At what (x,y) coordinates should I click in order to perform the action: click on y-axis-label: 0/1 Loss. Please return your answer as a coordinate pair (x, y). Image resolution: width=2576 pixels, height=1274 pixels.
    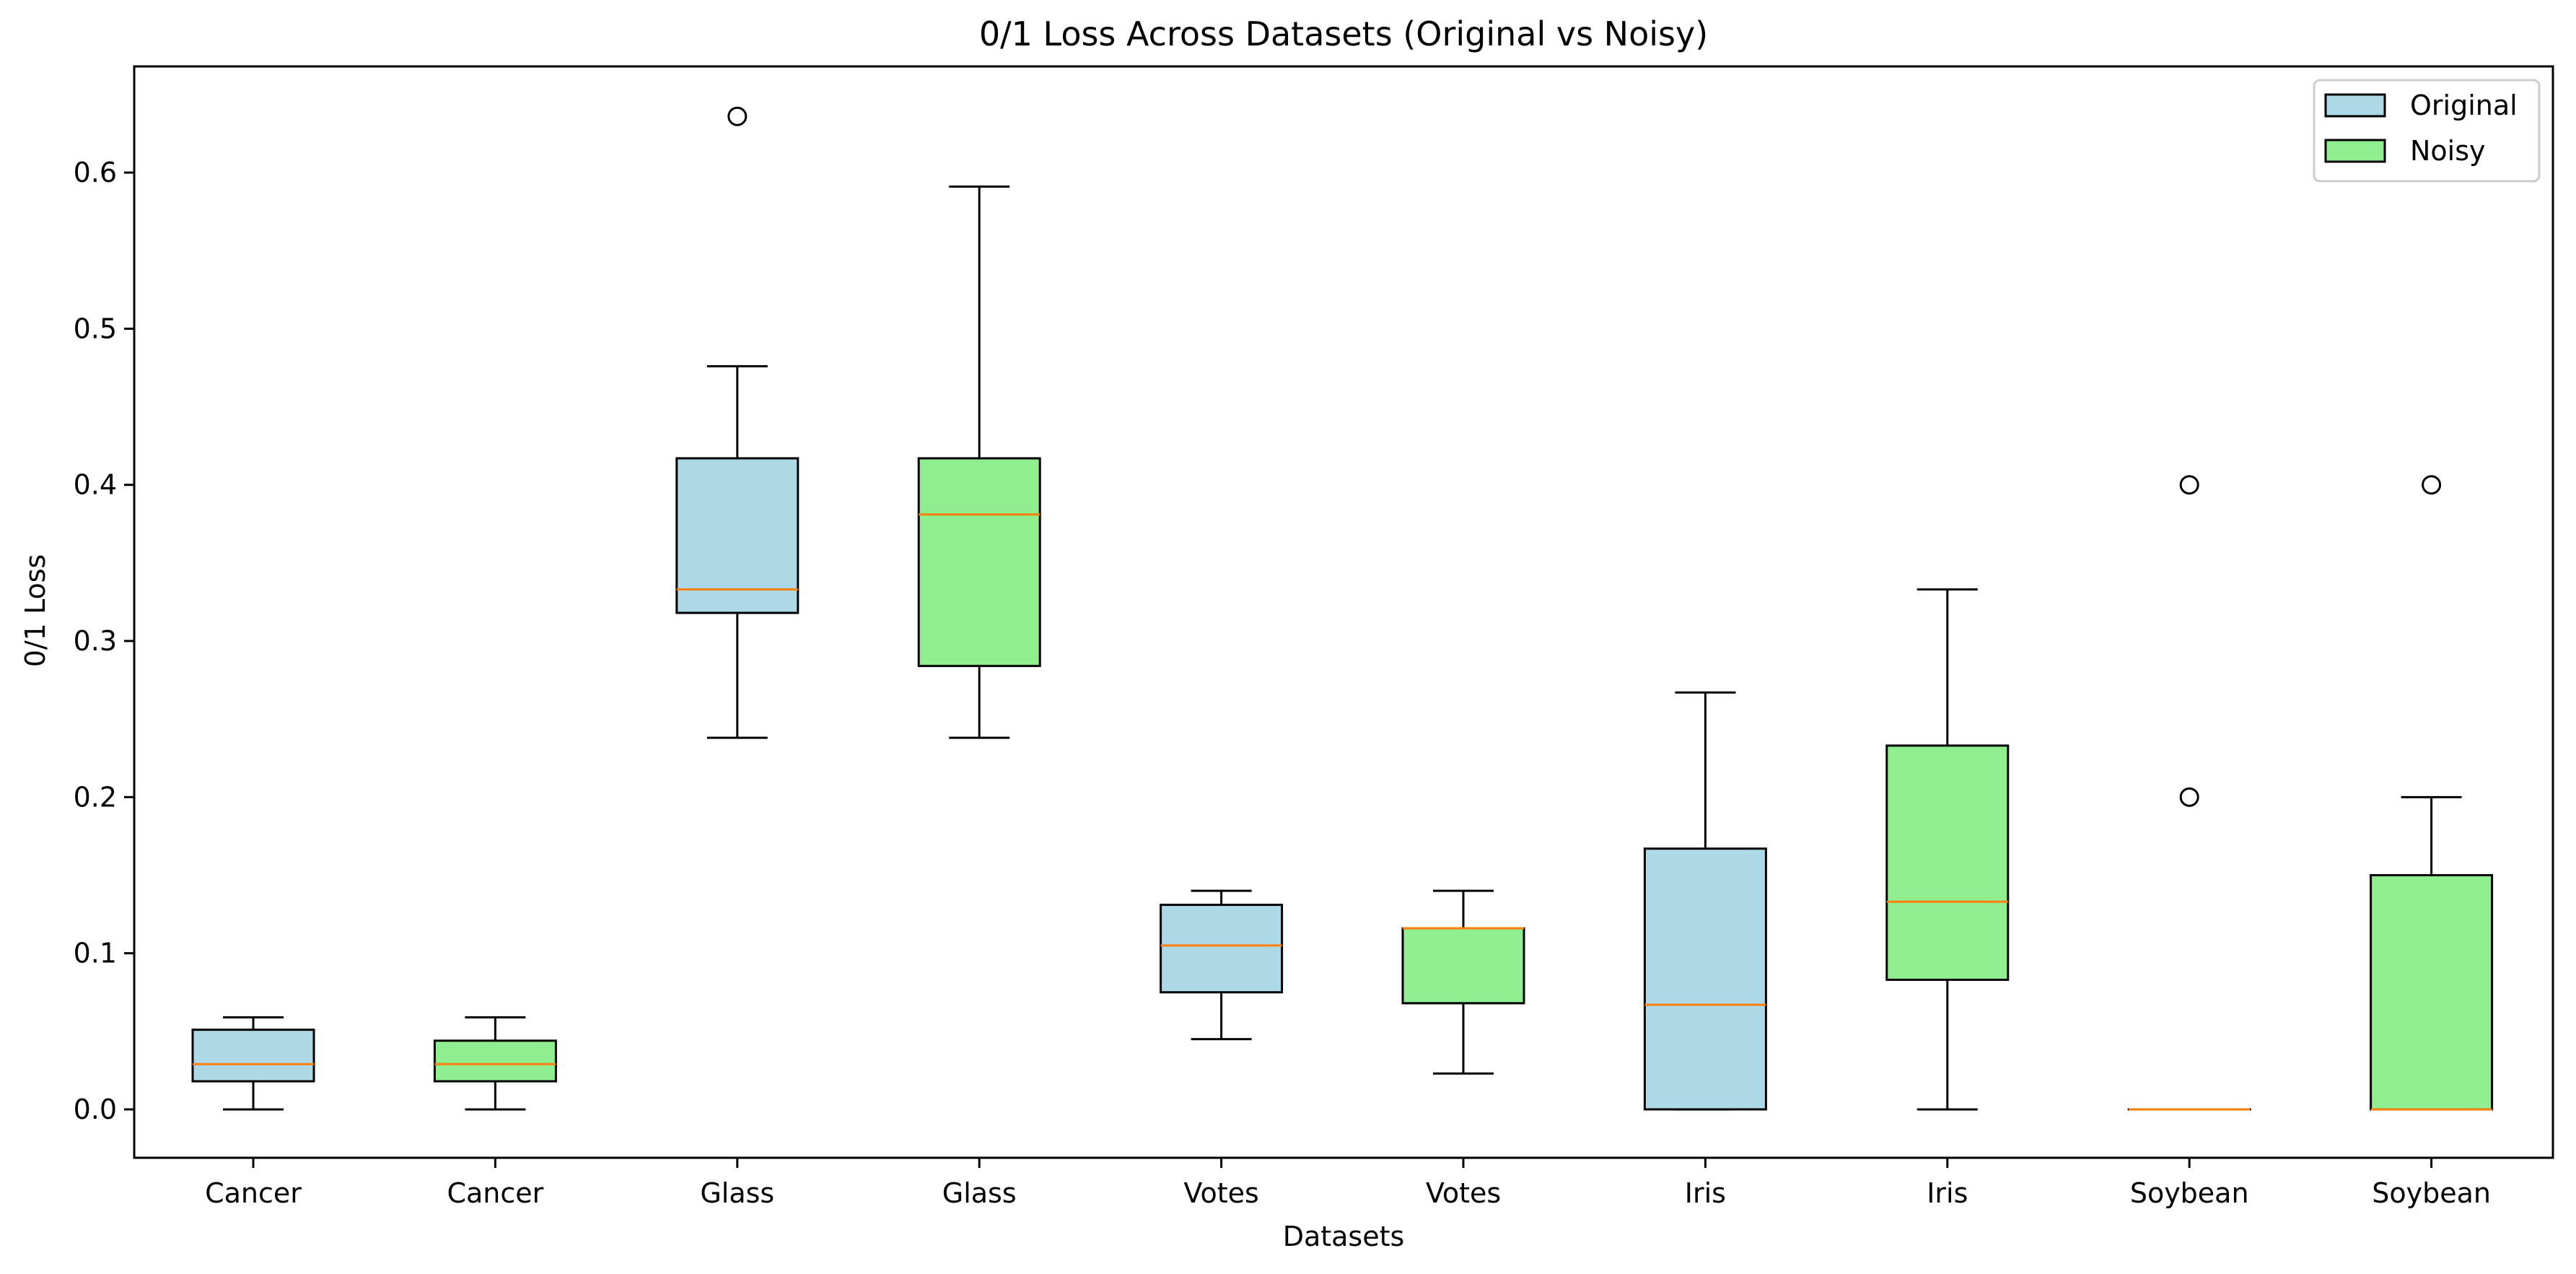
    Looking at the image, I should click on (35, 611).